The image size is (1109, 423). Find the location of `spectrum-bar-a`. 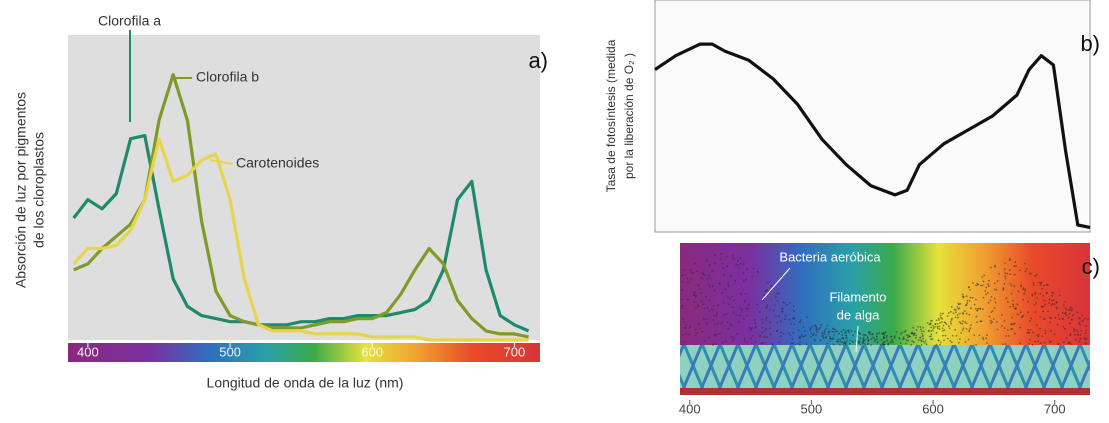

spectrum-bar-a is located at coordinates (304, 352).